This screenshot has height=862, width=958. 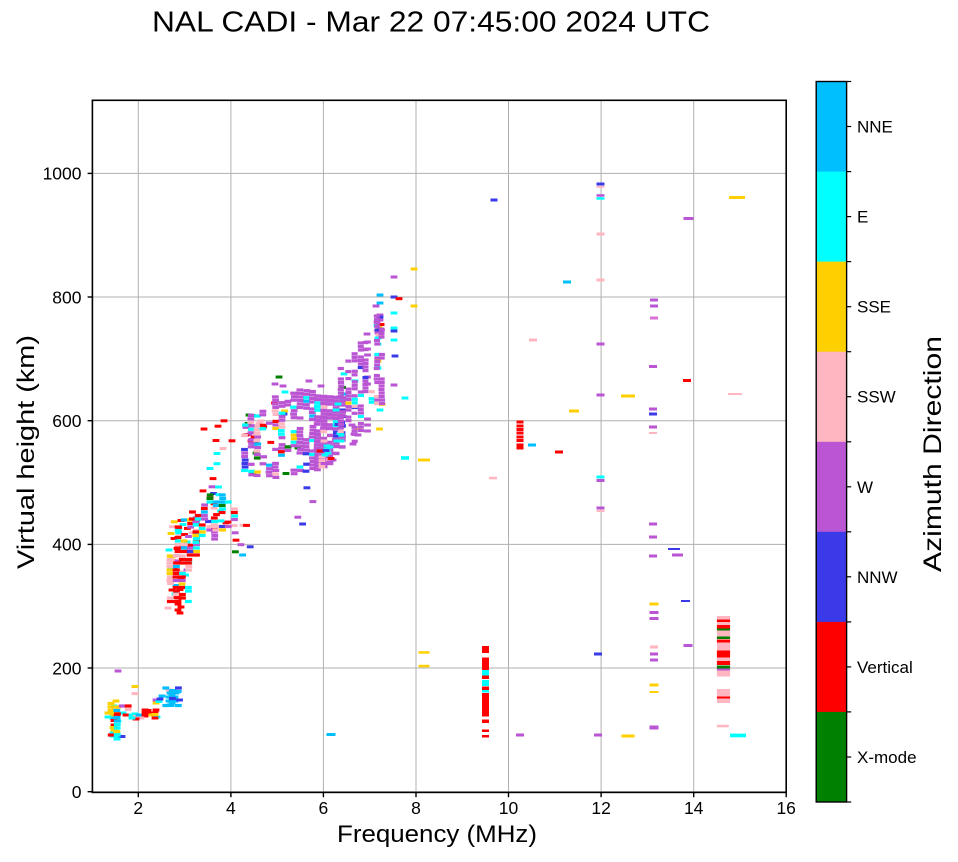 What do you see at coordinates (785, 808) in the screenshot?
I see `svg-text: 16` at bounding box center [785, 808].